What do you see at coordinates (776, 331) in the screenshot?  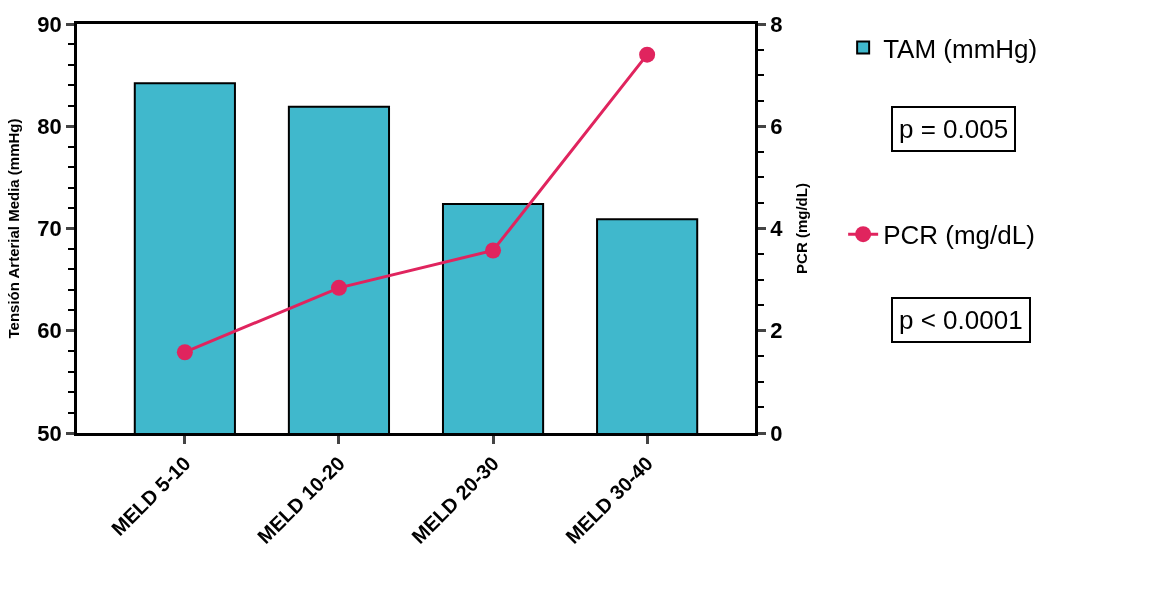 I see `y2-tick-label: 2` at bounding box center [776, 331].